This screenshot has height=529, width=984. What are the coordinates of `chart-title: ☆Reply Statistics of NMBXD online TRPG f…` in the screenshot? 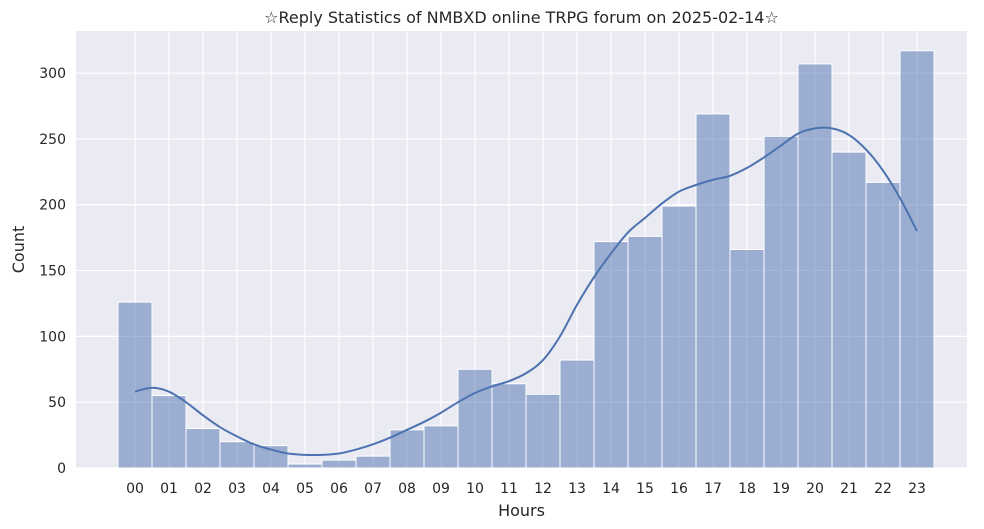 It's located at (521, 17).